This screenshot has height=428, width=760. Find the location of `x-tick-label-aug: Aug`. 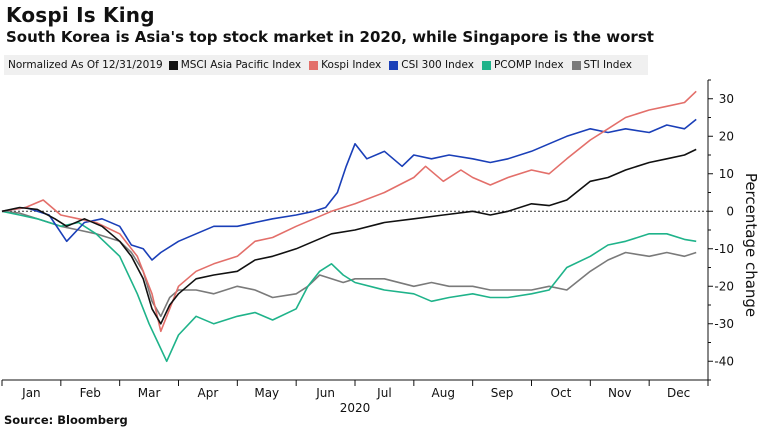

x-tick-label-aug: Aug is located at coordinates (443, 393).